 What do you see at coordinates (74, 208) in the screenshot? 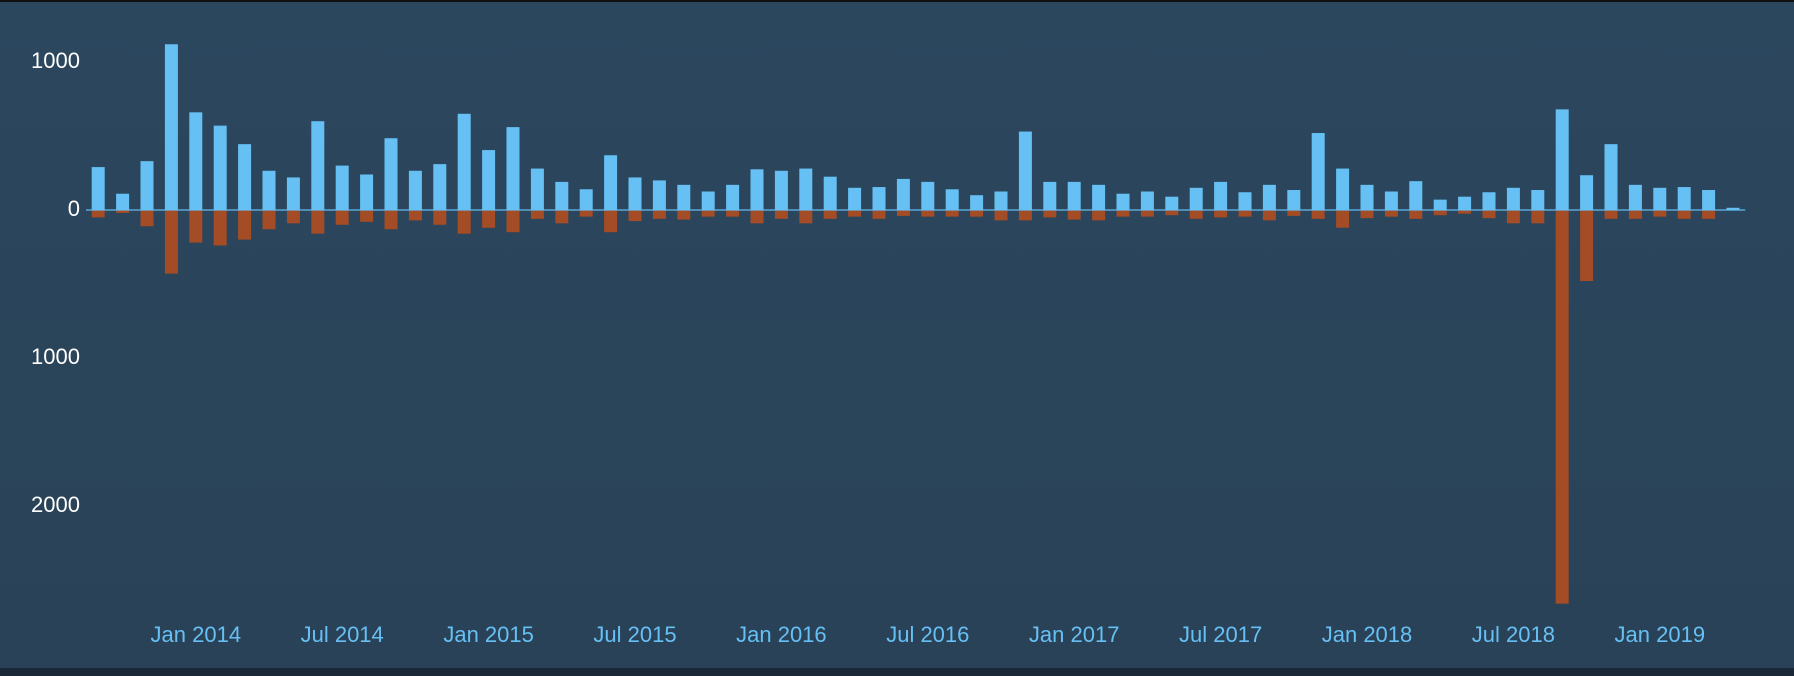
I see `y-tick-label: 0` at bounding box center [74, 208].